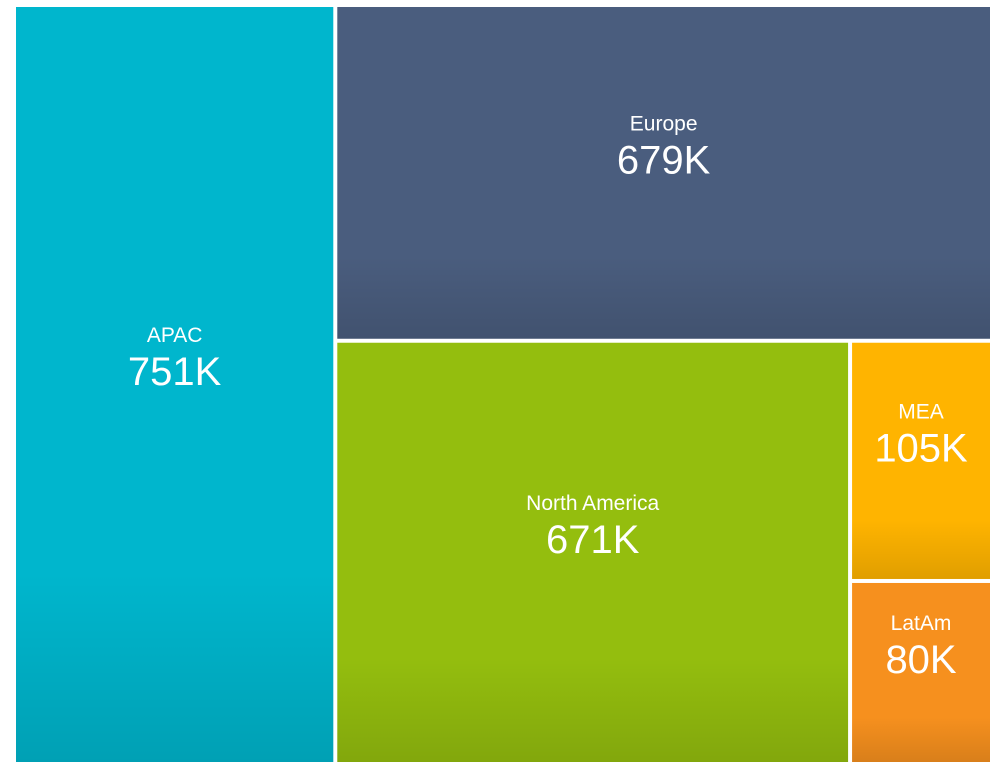 This screenshot has height=766, width=994. Describe the element at coordinates (664, 123) in the screenshot. I see `tile-label: Europe` at that location.